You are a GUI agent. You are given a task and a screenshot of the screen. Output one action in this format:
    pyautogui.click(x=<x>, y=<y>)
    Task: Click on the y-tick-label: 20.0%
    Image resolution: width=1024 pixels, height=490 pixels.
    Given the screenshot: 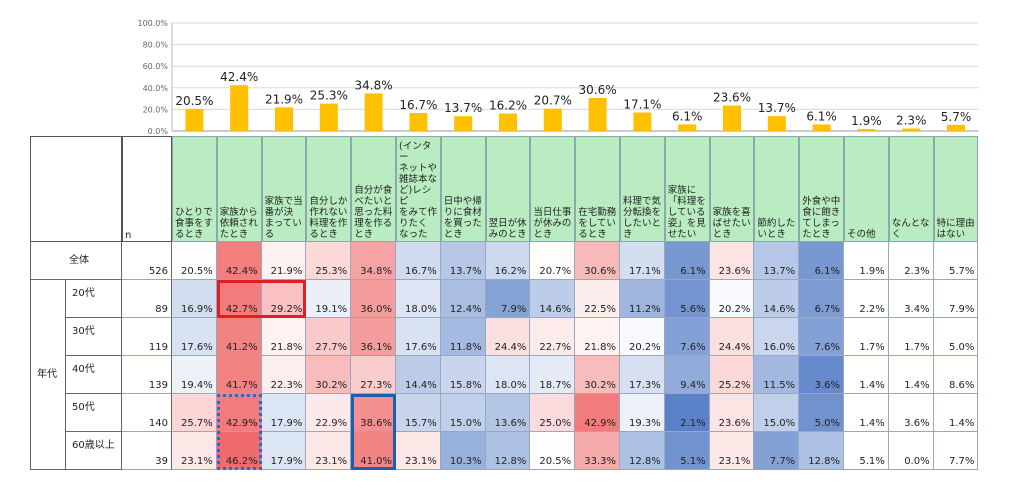 What is the action you would take?
    pyautogui.click(x=156, y=109)
    